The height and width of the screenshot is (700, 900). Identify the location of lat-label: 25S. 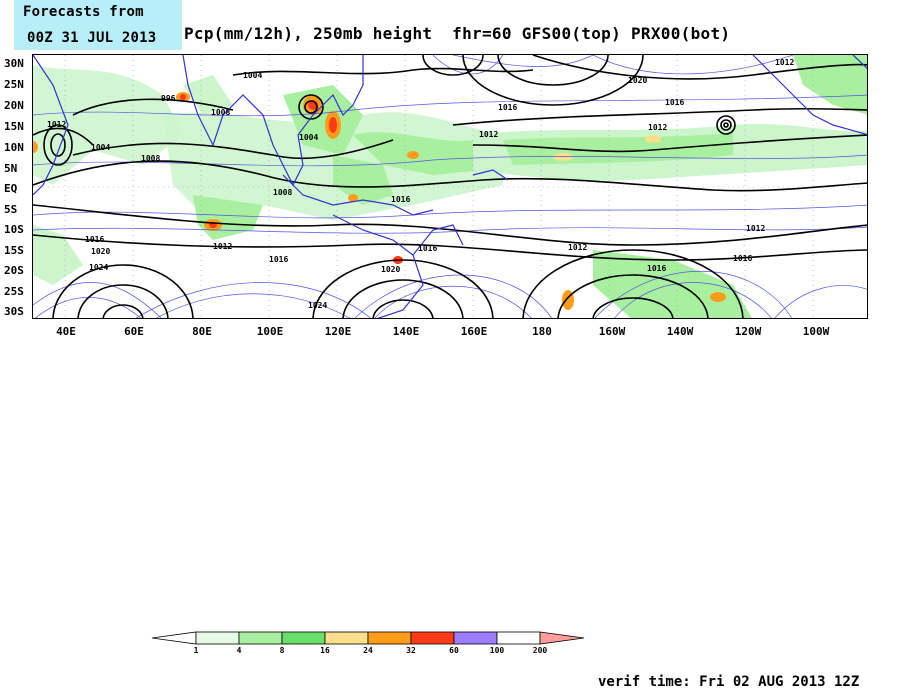
(14, 291).